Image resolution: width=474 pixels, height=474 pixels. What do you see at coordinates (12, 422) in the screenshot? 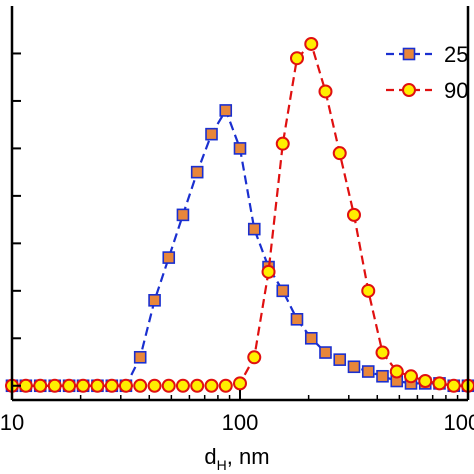
I see `x-tick-label: 10` at bounding box center [12, 422].